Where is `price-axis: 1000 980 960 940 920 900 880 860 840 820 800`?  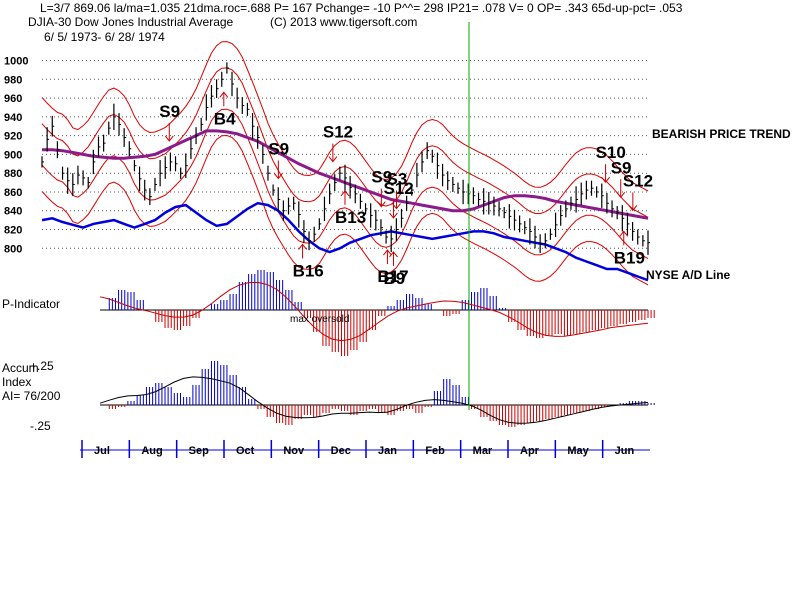
price-axis: 1000 980 960 940 920 900 880 860 840 820 800 is located at coordinates (16, 156).